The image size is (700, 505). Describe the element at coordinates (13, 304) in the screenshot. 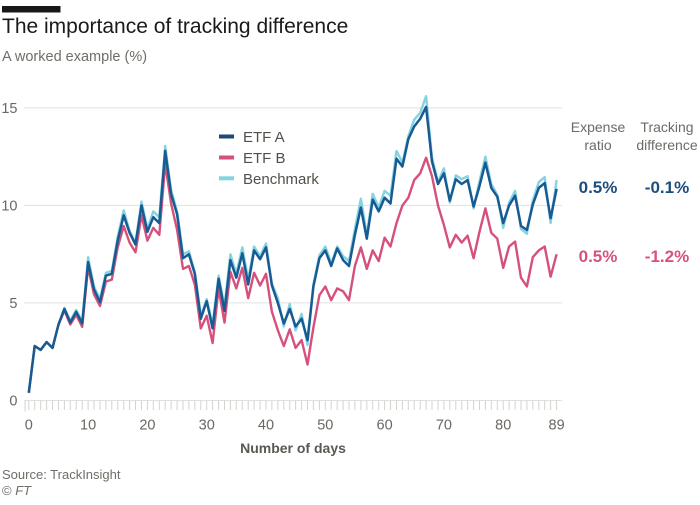

I see `svg-text: 5` at that location.